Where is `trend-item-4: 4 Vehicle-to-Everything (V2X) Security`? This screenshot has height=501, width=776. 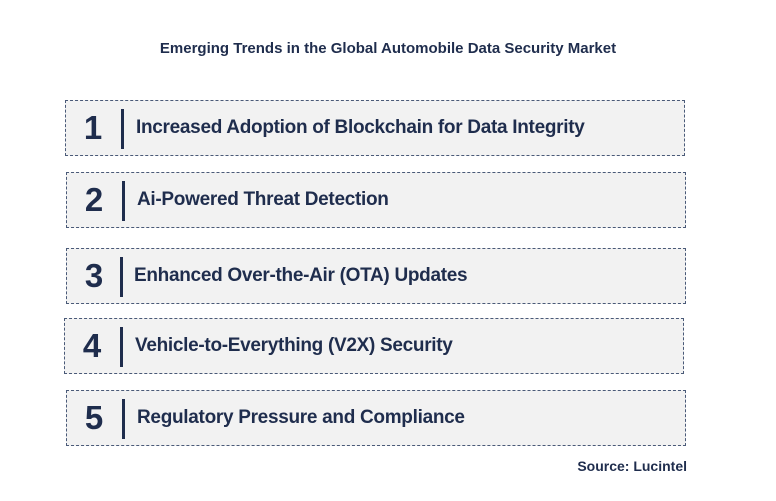
trend-item-4: 4 Vehicle-to-Everything (V2X) Security is located at coordinates (374, 346).